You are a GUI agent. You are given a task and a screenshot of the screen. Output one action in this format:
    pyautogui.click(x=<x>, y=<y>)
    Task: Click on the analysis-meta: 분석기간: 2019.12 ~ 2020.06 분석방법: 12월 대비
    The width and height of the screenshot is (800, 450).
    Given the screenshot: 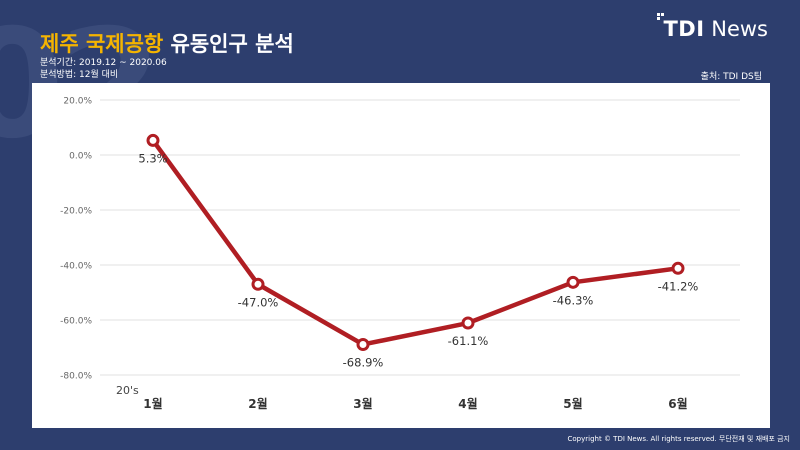 What is the action you would take?
    pyautogui.click(x=103, y=69)
    